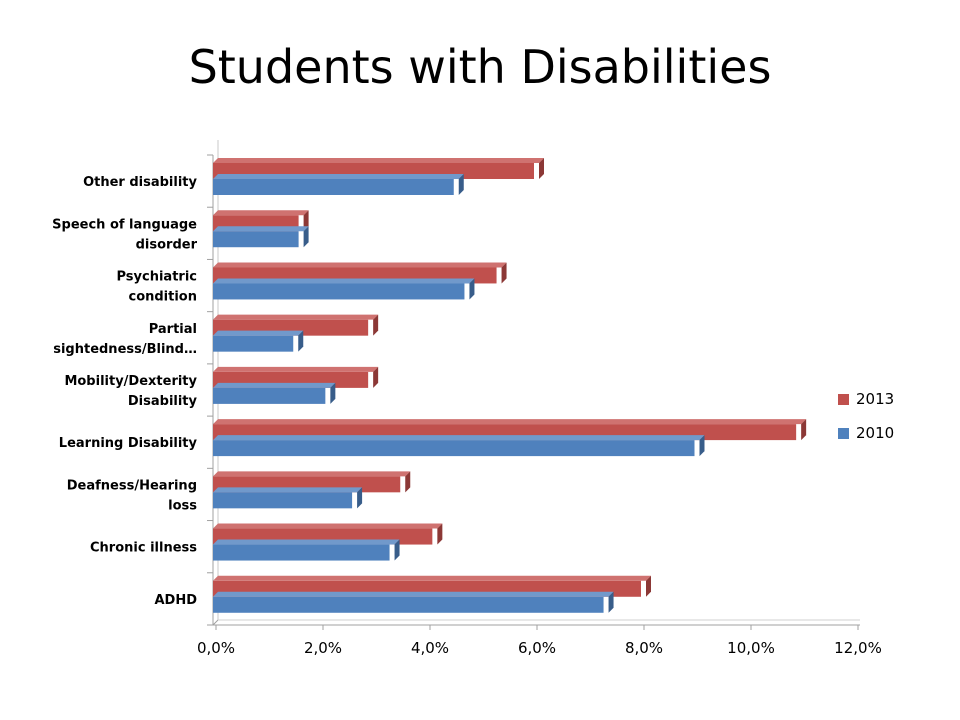 The width and height of the screenshot is (960, 720). What do you see at coordinates (167, 244) in the screenshot?
I see `category-label: disorder` at bounding box center [167, 244].